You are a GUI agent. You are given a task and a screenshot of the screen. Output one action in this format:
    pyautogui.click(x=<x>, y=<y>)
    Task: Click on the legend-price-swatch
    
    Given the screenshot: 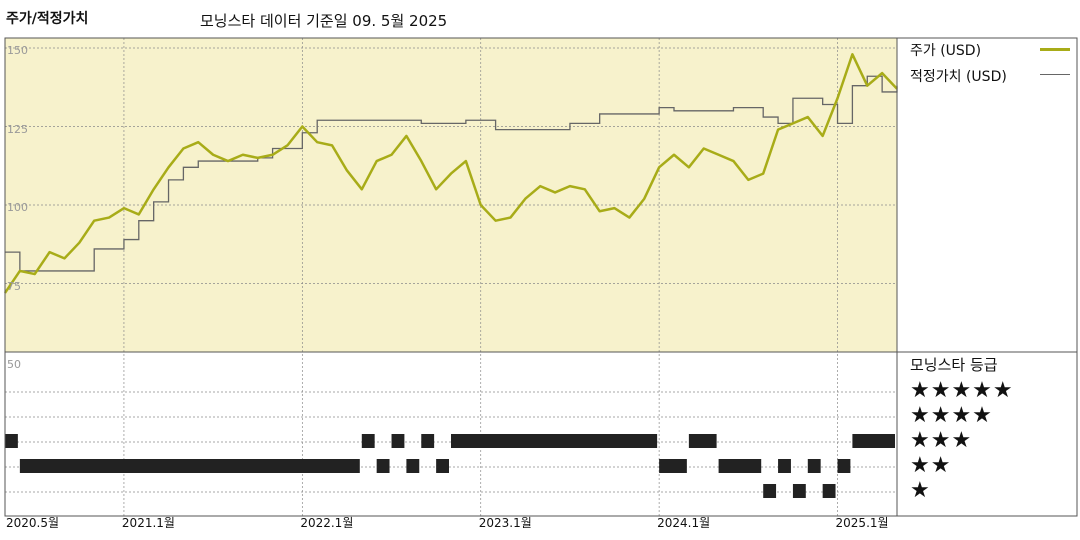 What is the action you would take?
    pyautogui.click(x=1055, y=49)
    